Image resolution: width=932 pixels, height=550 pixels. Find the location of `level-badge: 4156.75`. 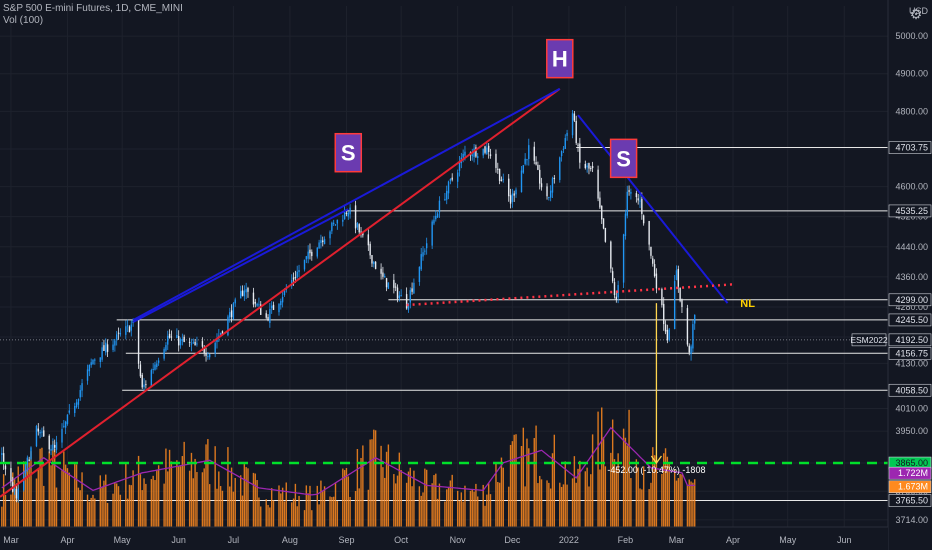

level-badge: 4156.75 is located at coordinates (911, 353).